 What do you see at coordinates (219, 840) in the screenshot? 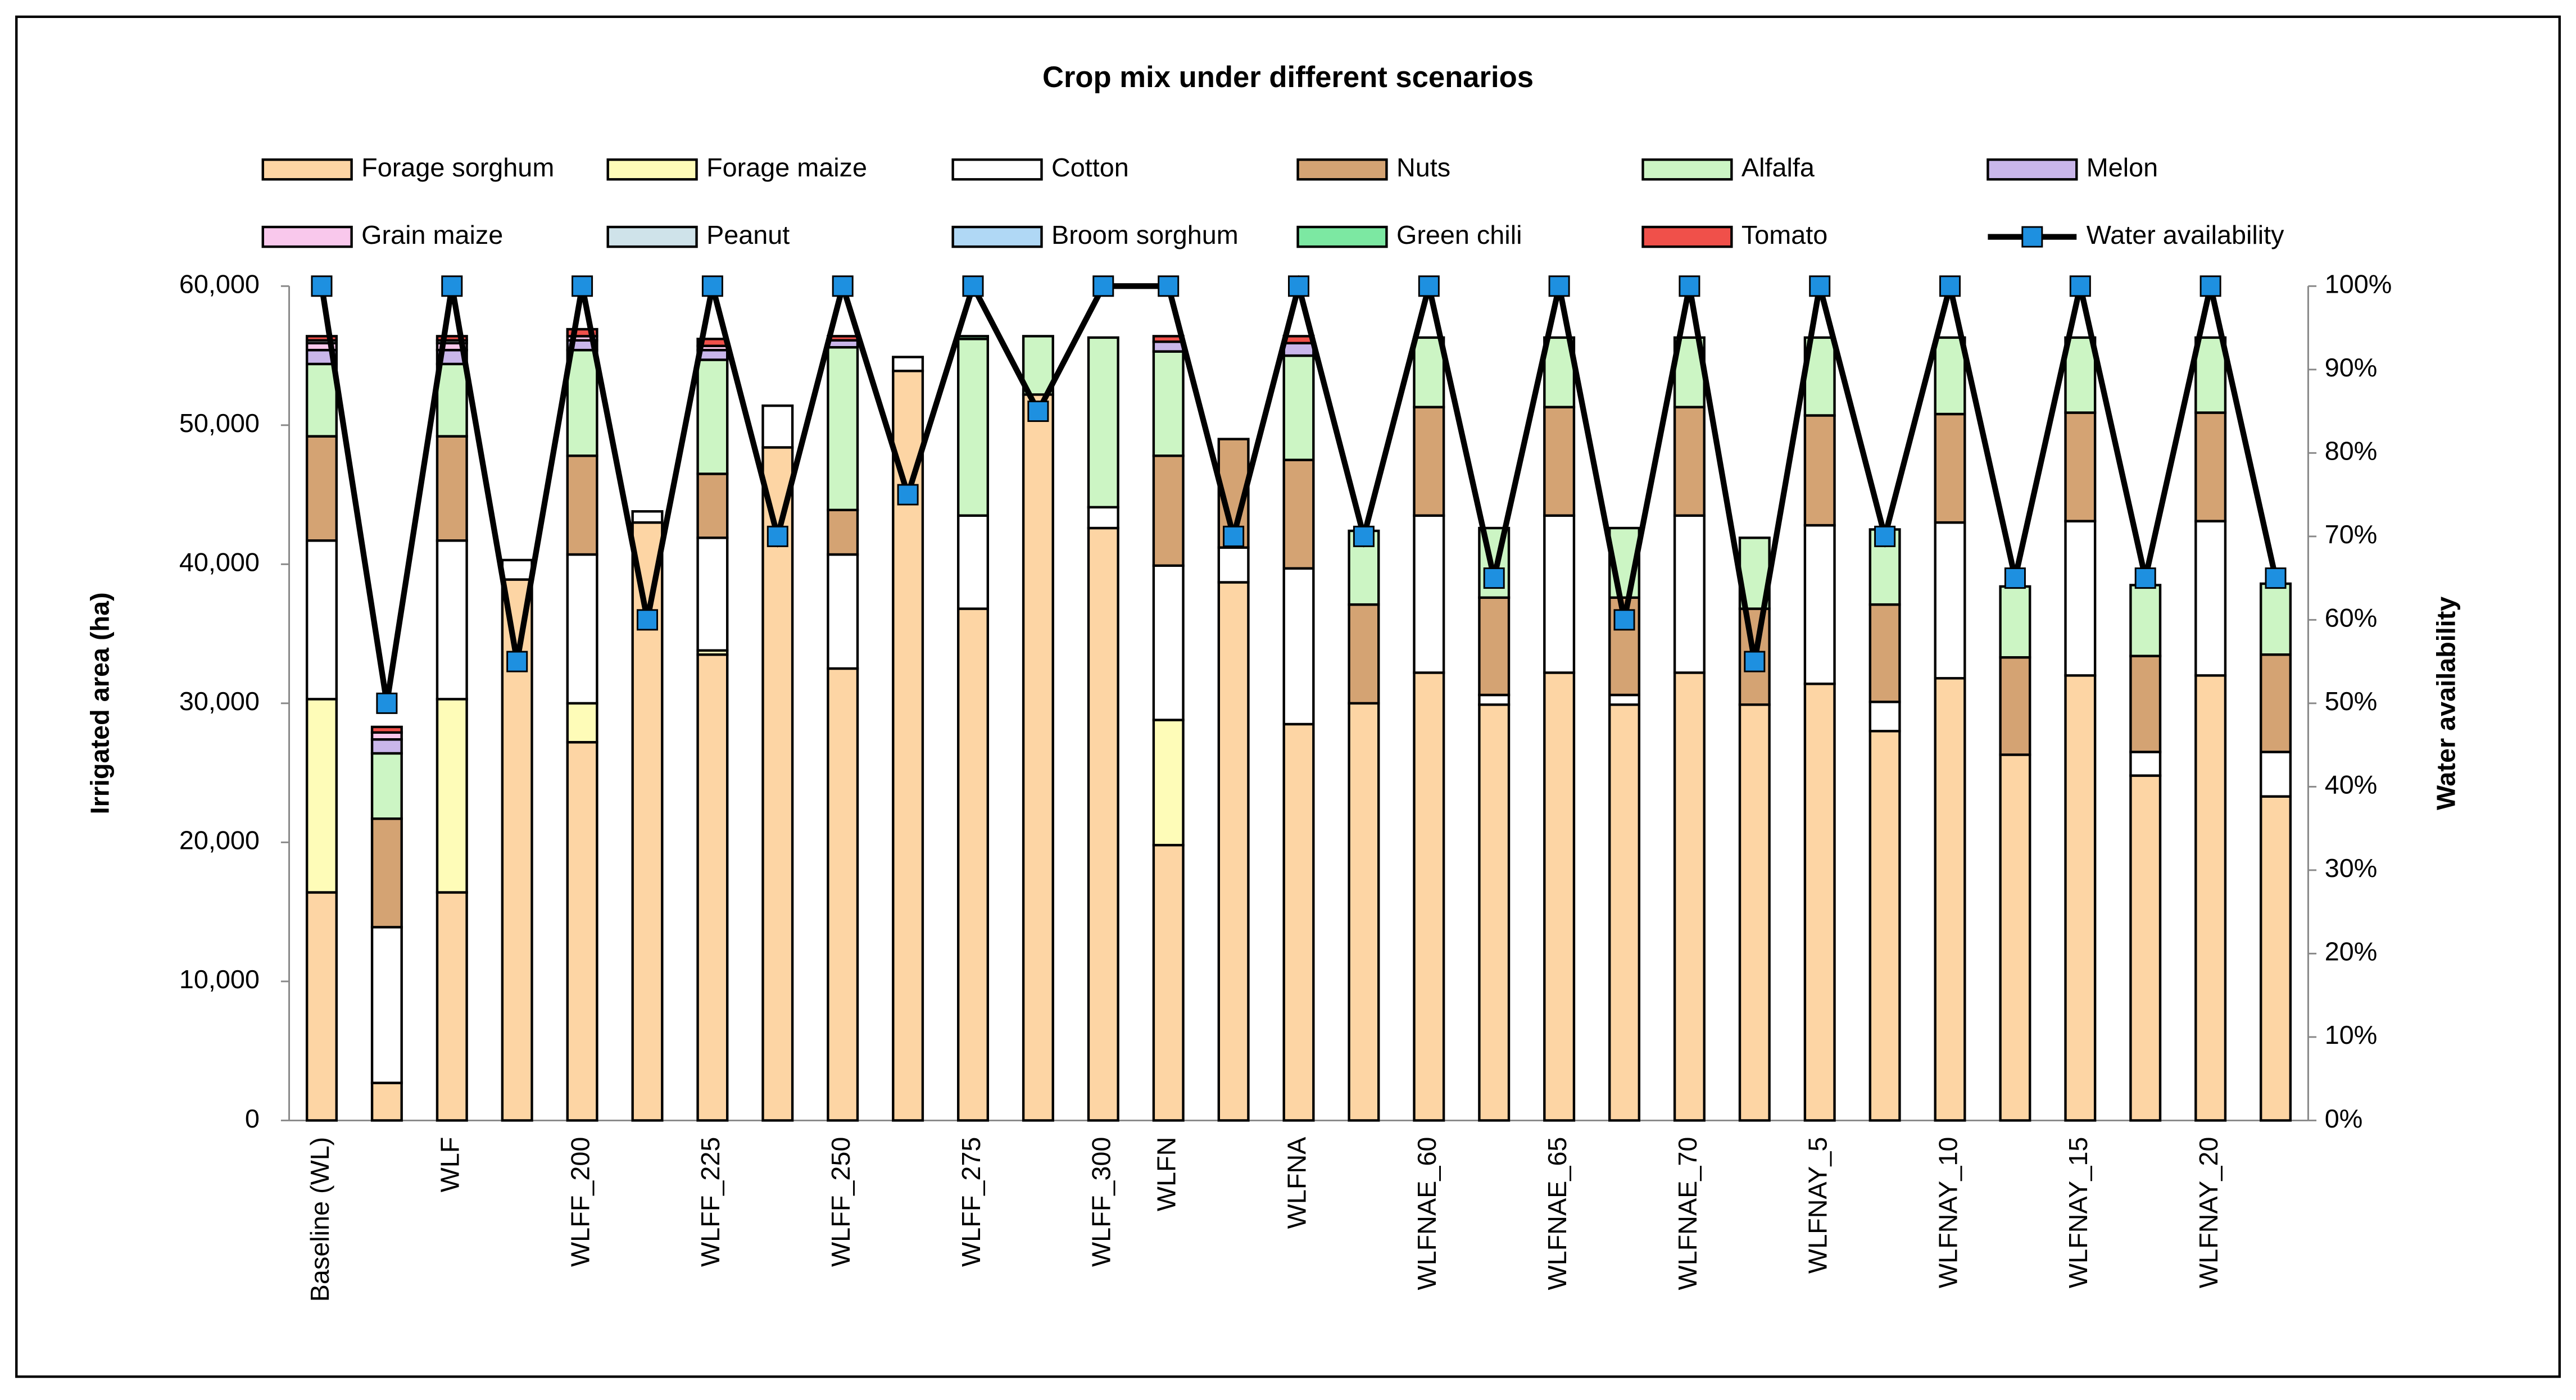
I see `y-tick-label: 20,000` at bounding box center [219, 840].